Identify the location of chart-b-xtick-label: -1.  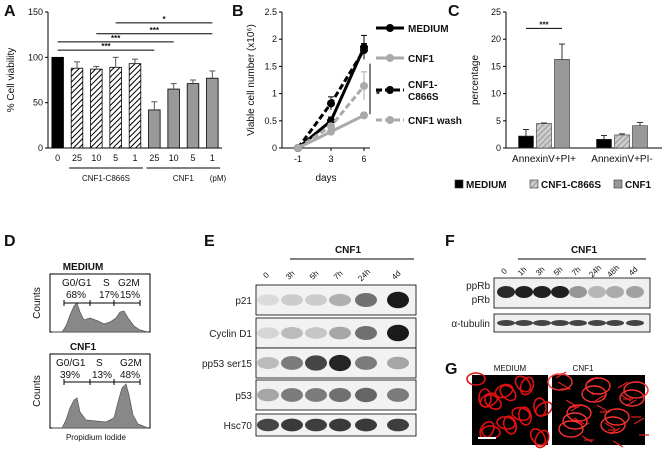
(298, 159).